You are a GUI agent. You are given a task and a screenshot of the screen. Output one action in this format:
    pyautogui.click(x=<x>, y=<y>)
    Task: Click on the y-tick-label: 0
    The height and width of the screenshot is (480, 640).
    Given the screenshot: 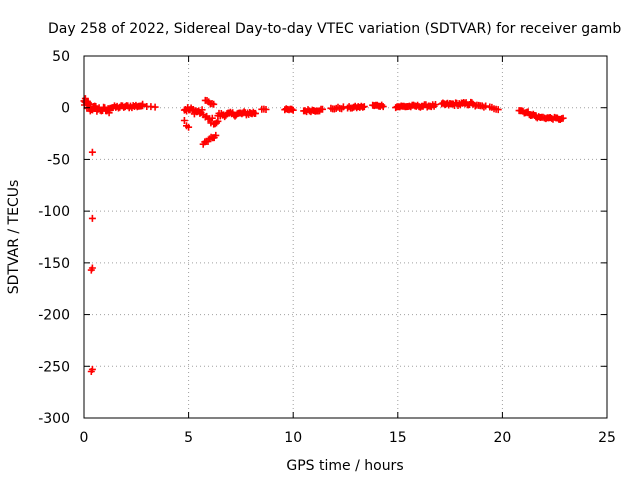 What is the action you would take?
    pyautogui.click(x=65, y=109)
    